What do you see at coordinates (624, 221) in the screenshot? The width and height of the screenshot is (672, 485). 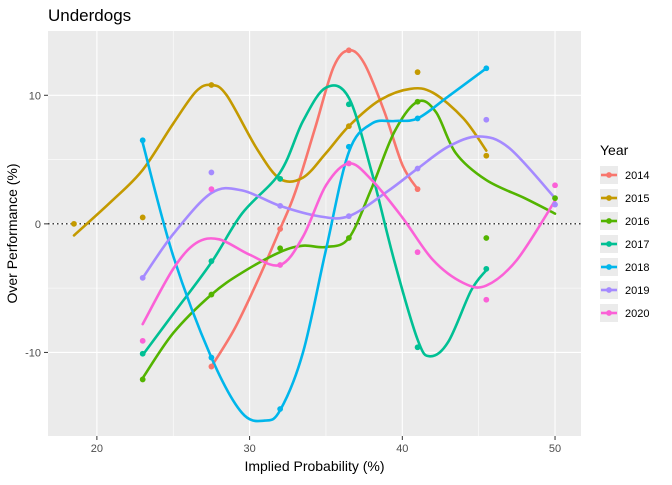 I see `legend-item-2016: 2016` at bounding box center [624, 221].